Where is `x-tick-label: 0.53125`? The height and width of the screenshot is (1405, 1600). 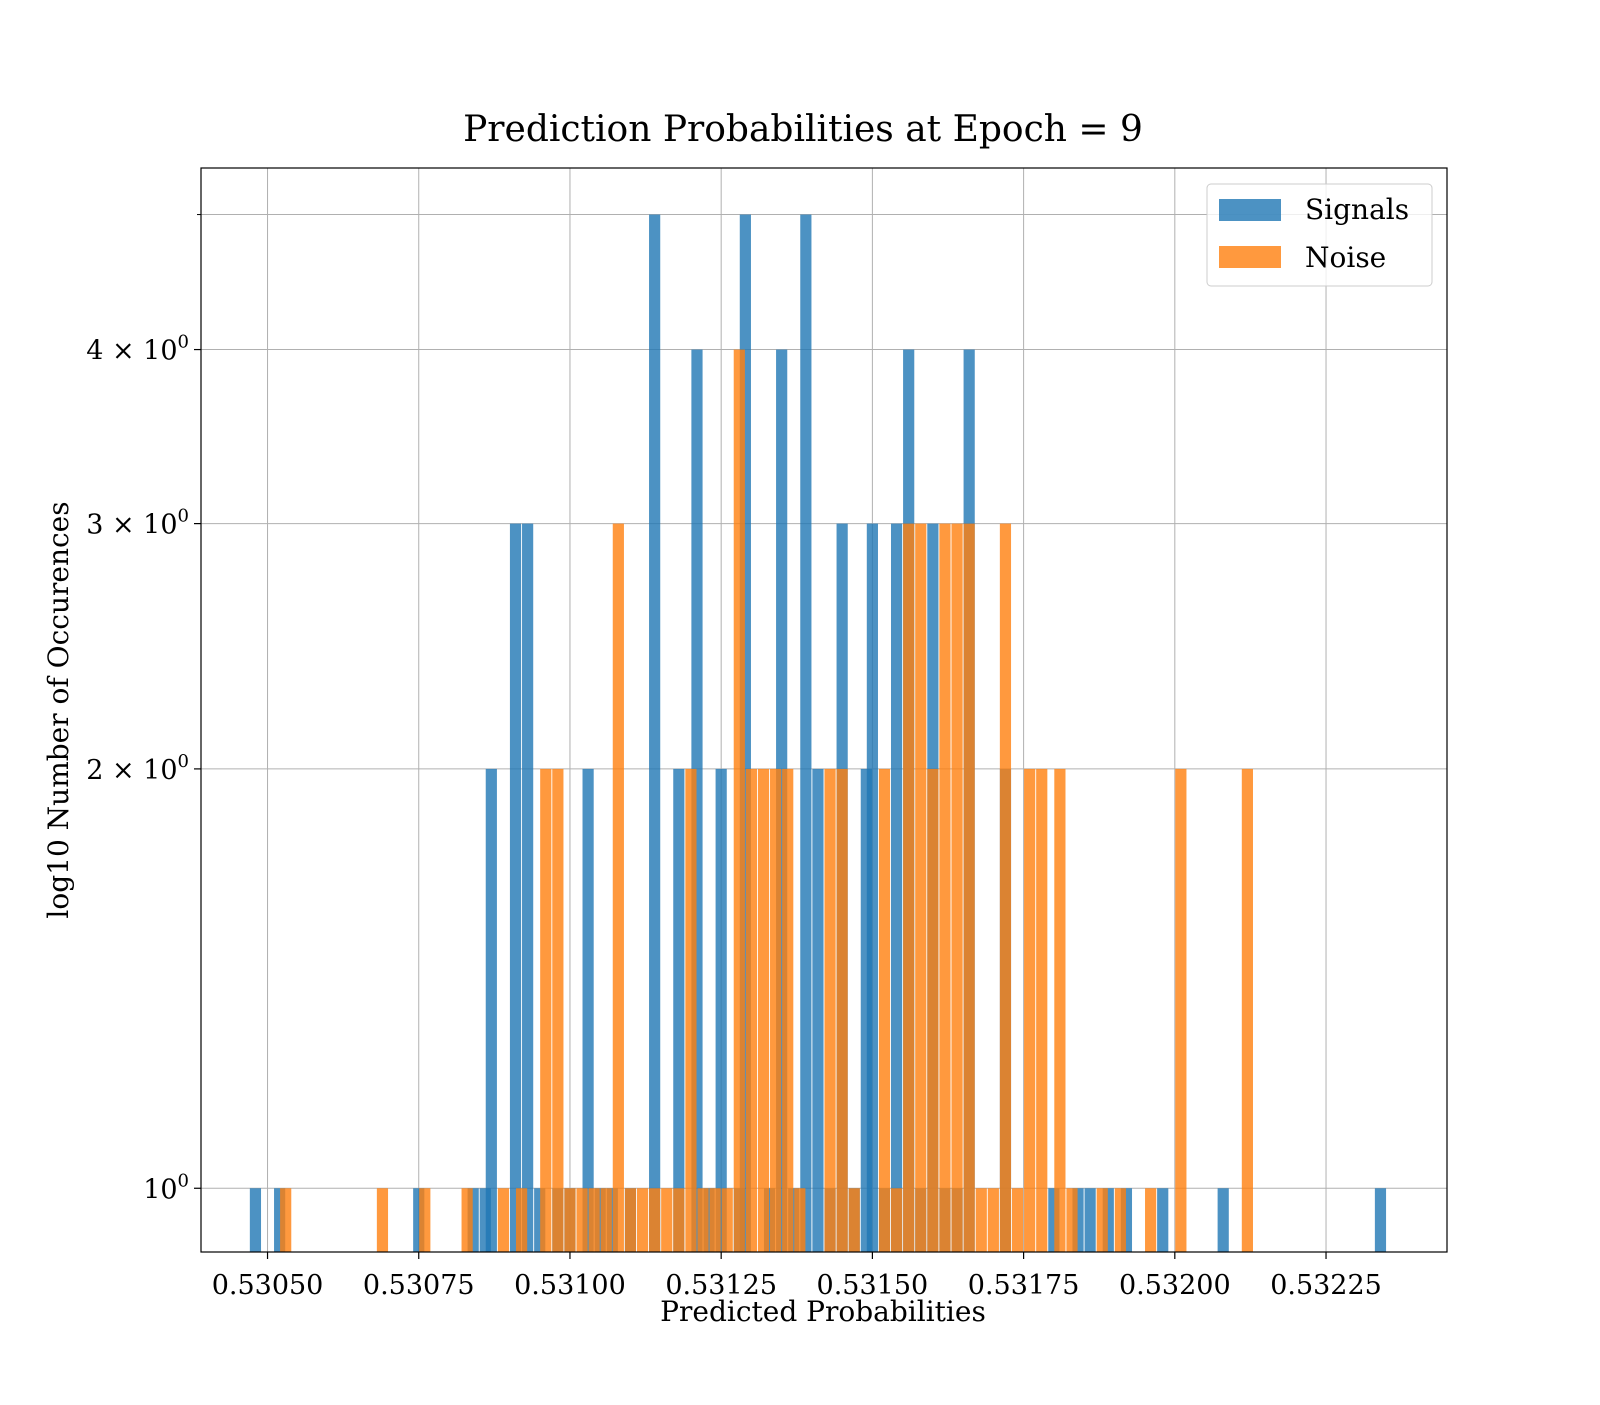
x-tick-label: 0.53125 is located at coordinates (721, 1285).